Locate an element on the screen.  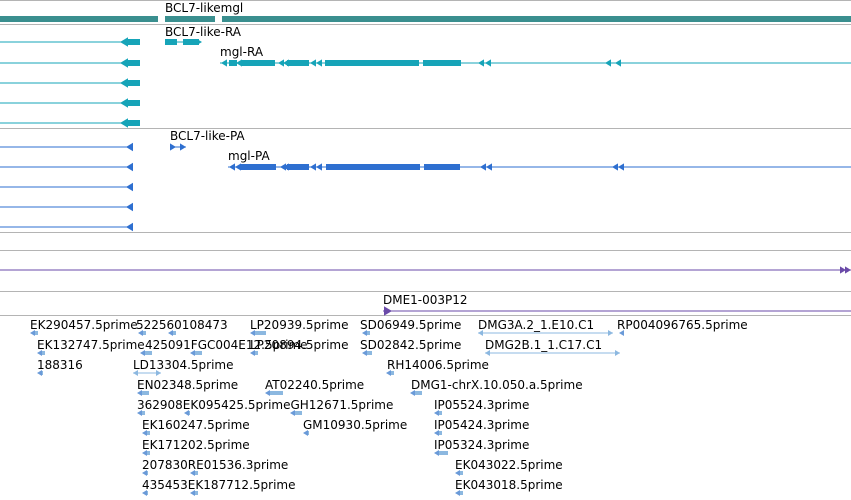
est-label: 362908EK095425.5primeGH12671.5prime is located at coordinates (265, 405).